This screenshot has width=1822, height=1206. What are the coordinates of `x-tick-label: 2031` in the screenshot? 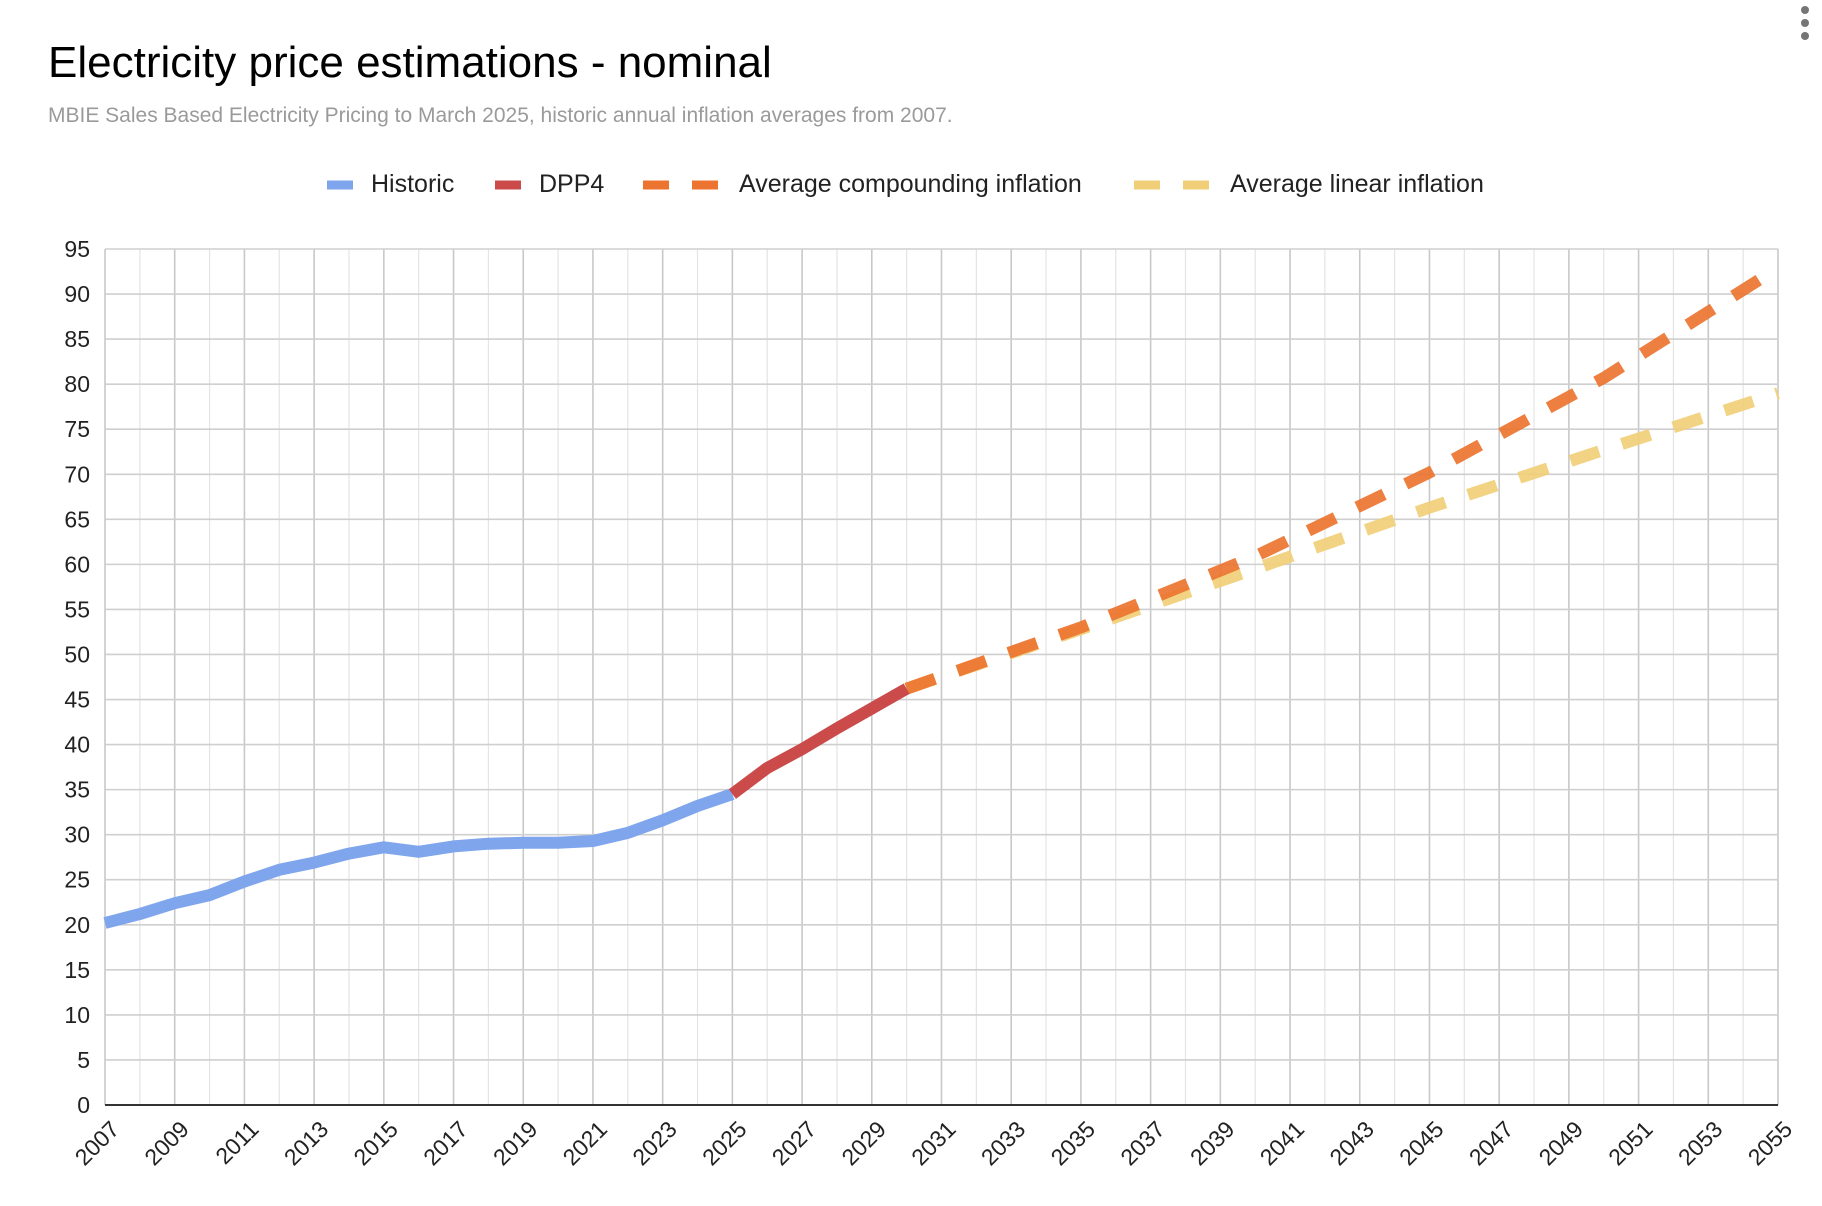 It's located at (933, 1143).